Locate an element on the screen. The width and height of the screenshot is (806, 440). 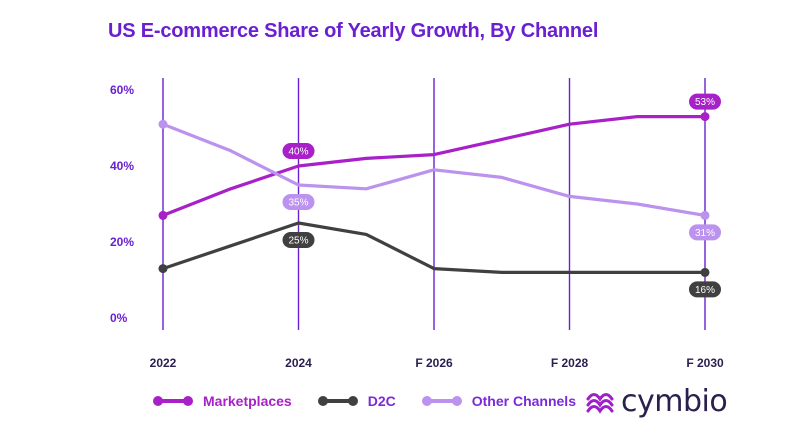
data-label-other-channels: 35% is located at coordinates (298, 203).